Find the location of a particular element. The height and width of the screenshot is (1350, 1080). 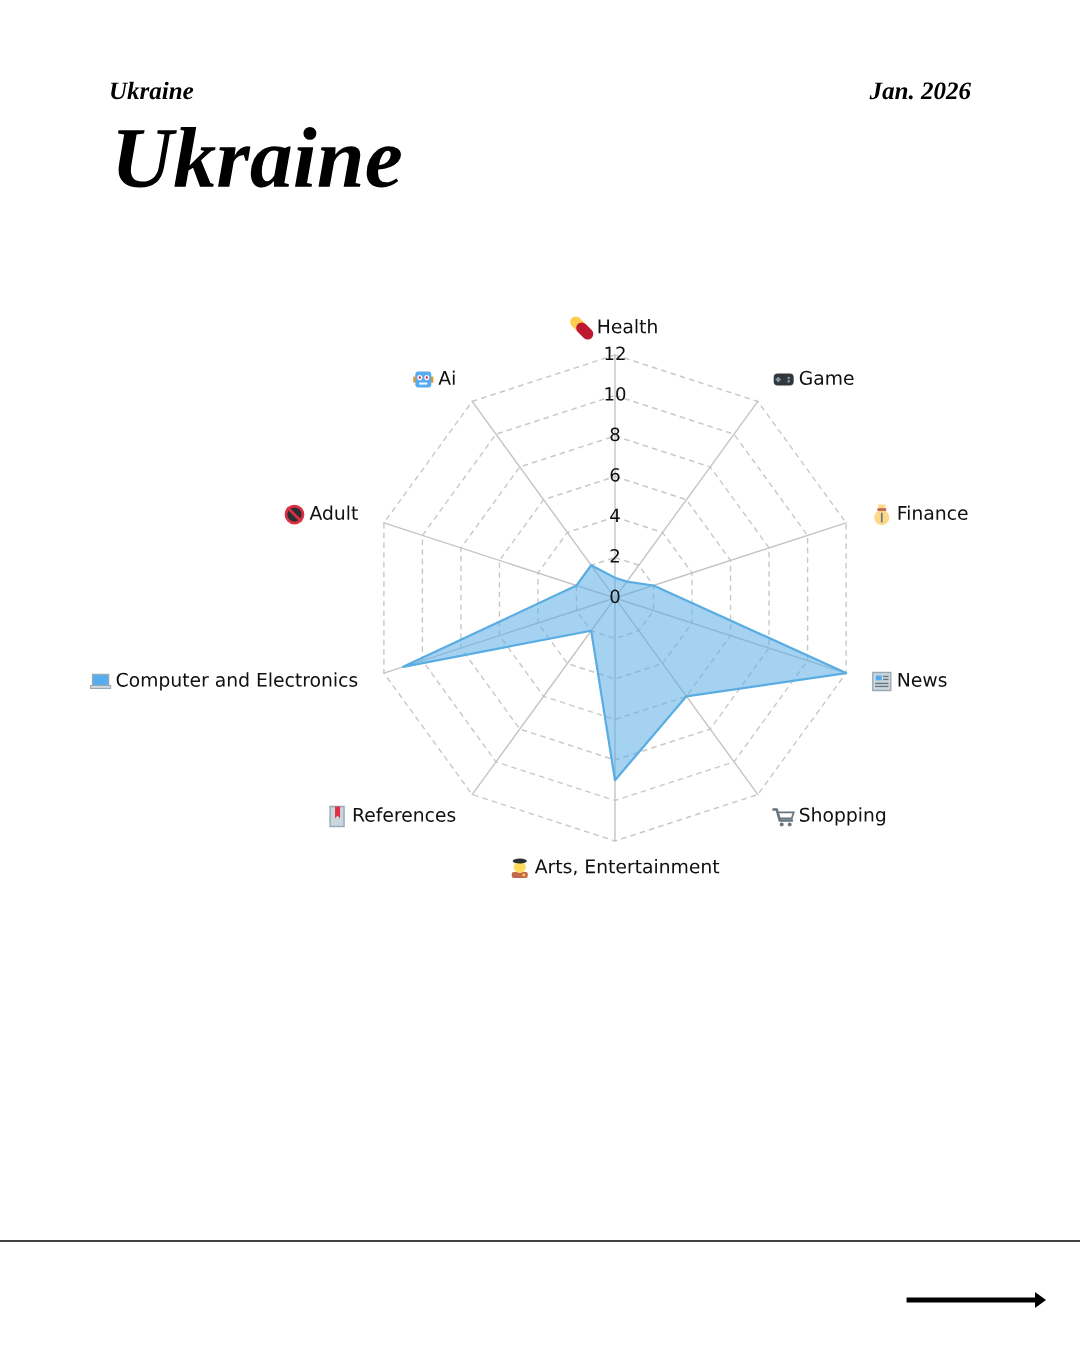

y-tick-label: 0 is located at coordinates (615, 596).